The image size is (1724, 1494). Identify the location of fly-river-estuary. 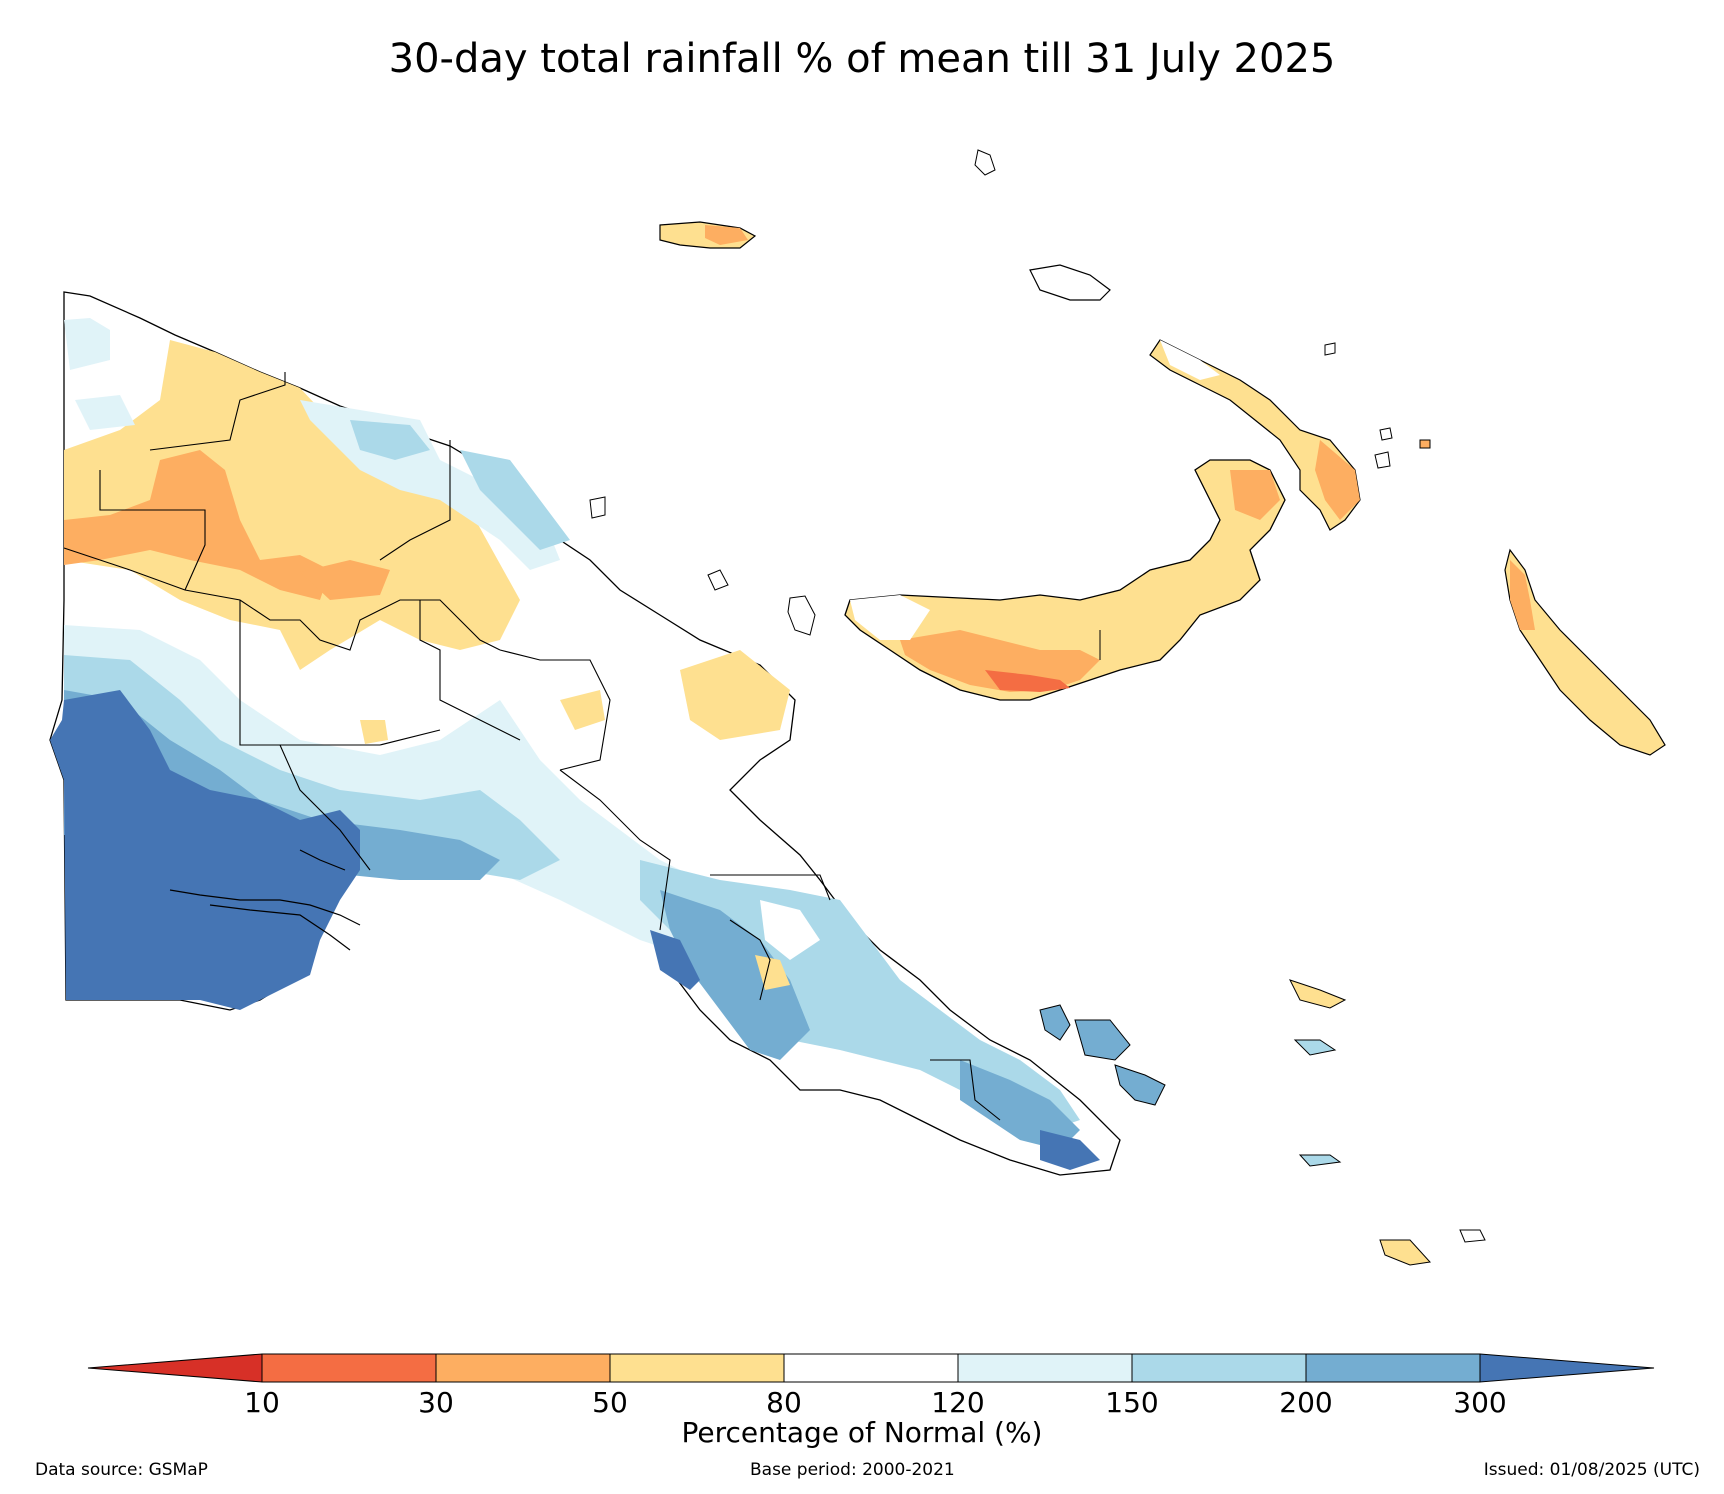
(265, 900).